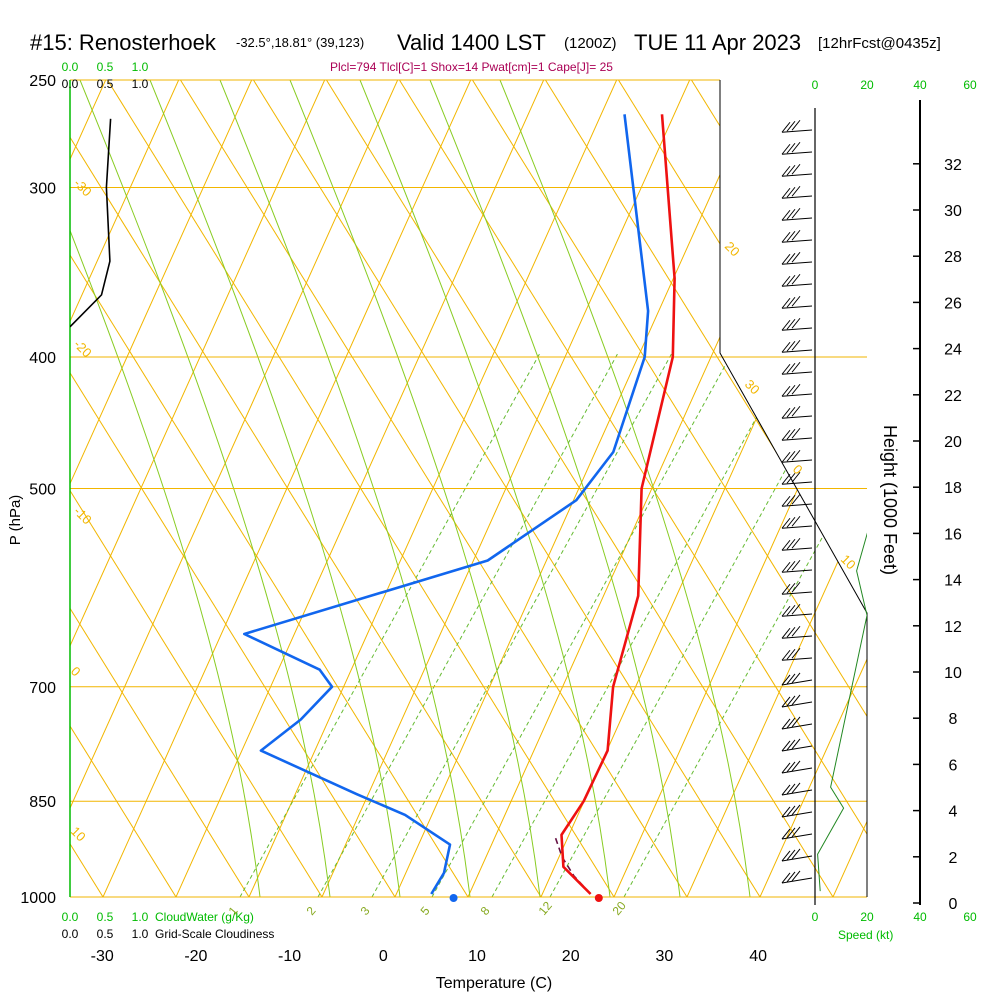 The height and width of the screenshot is (1000, 1000). I want to click on cloudwater-scale-top: 0.5, so click(105, 67).